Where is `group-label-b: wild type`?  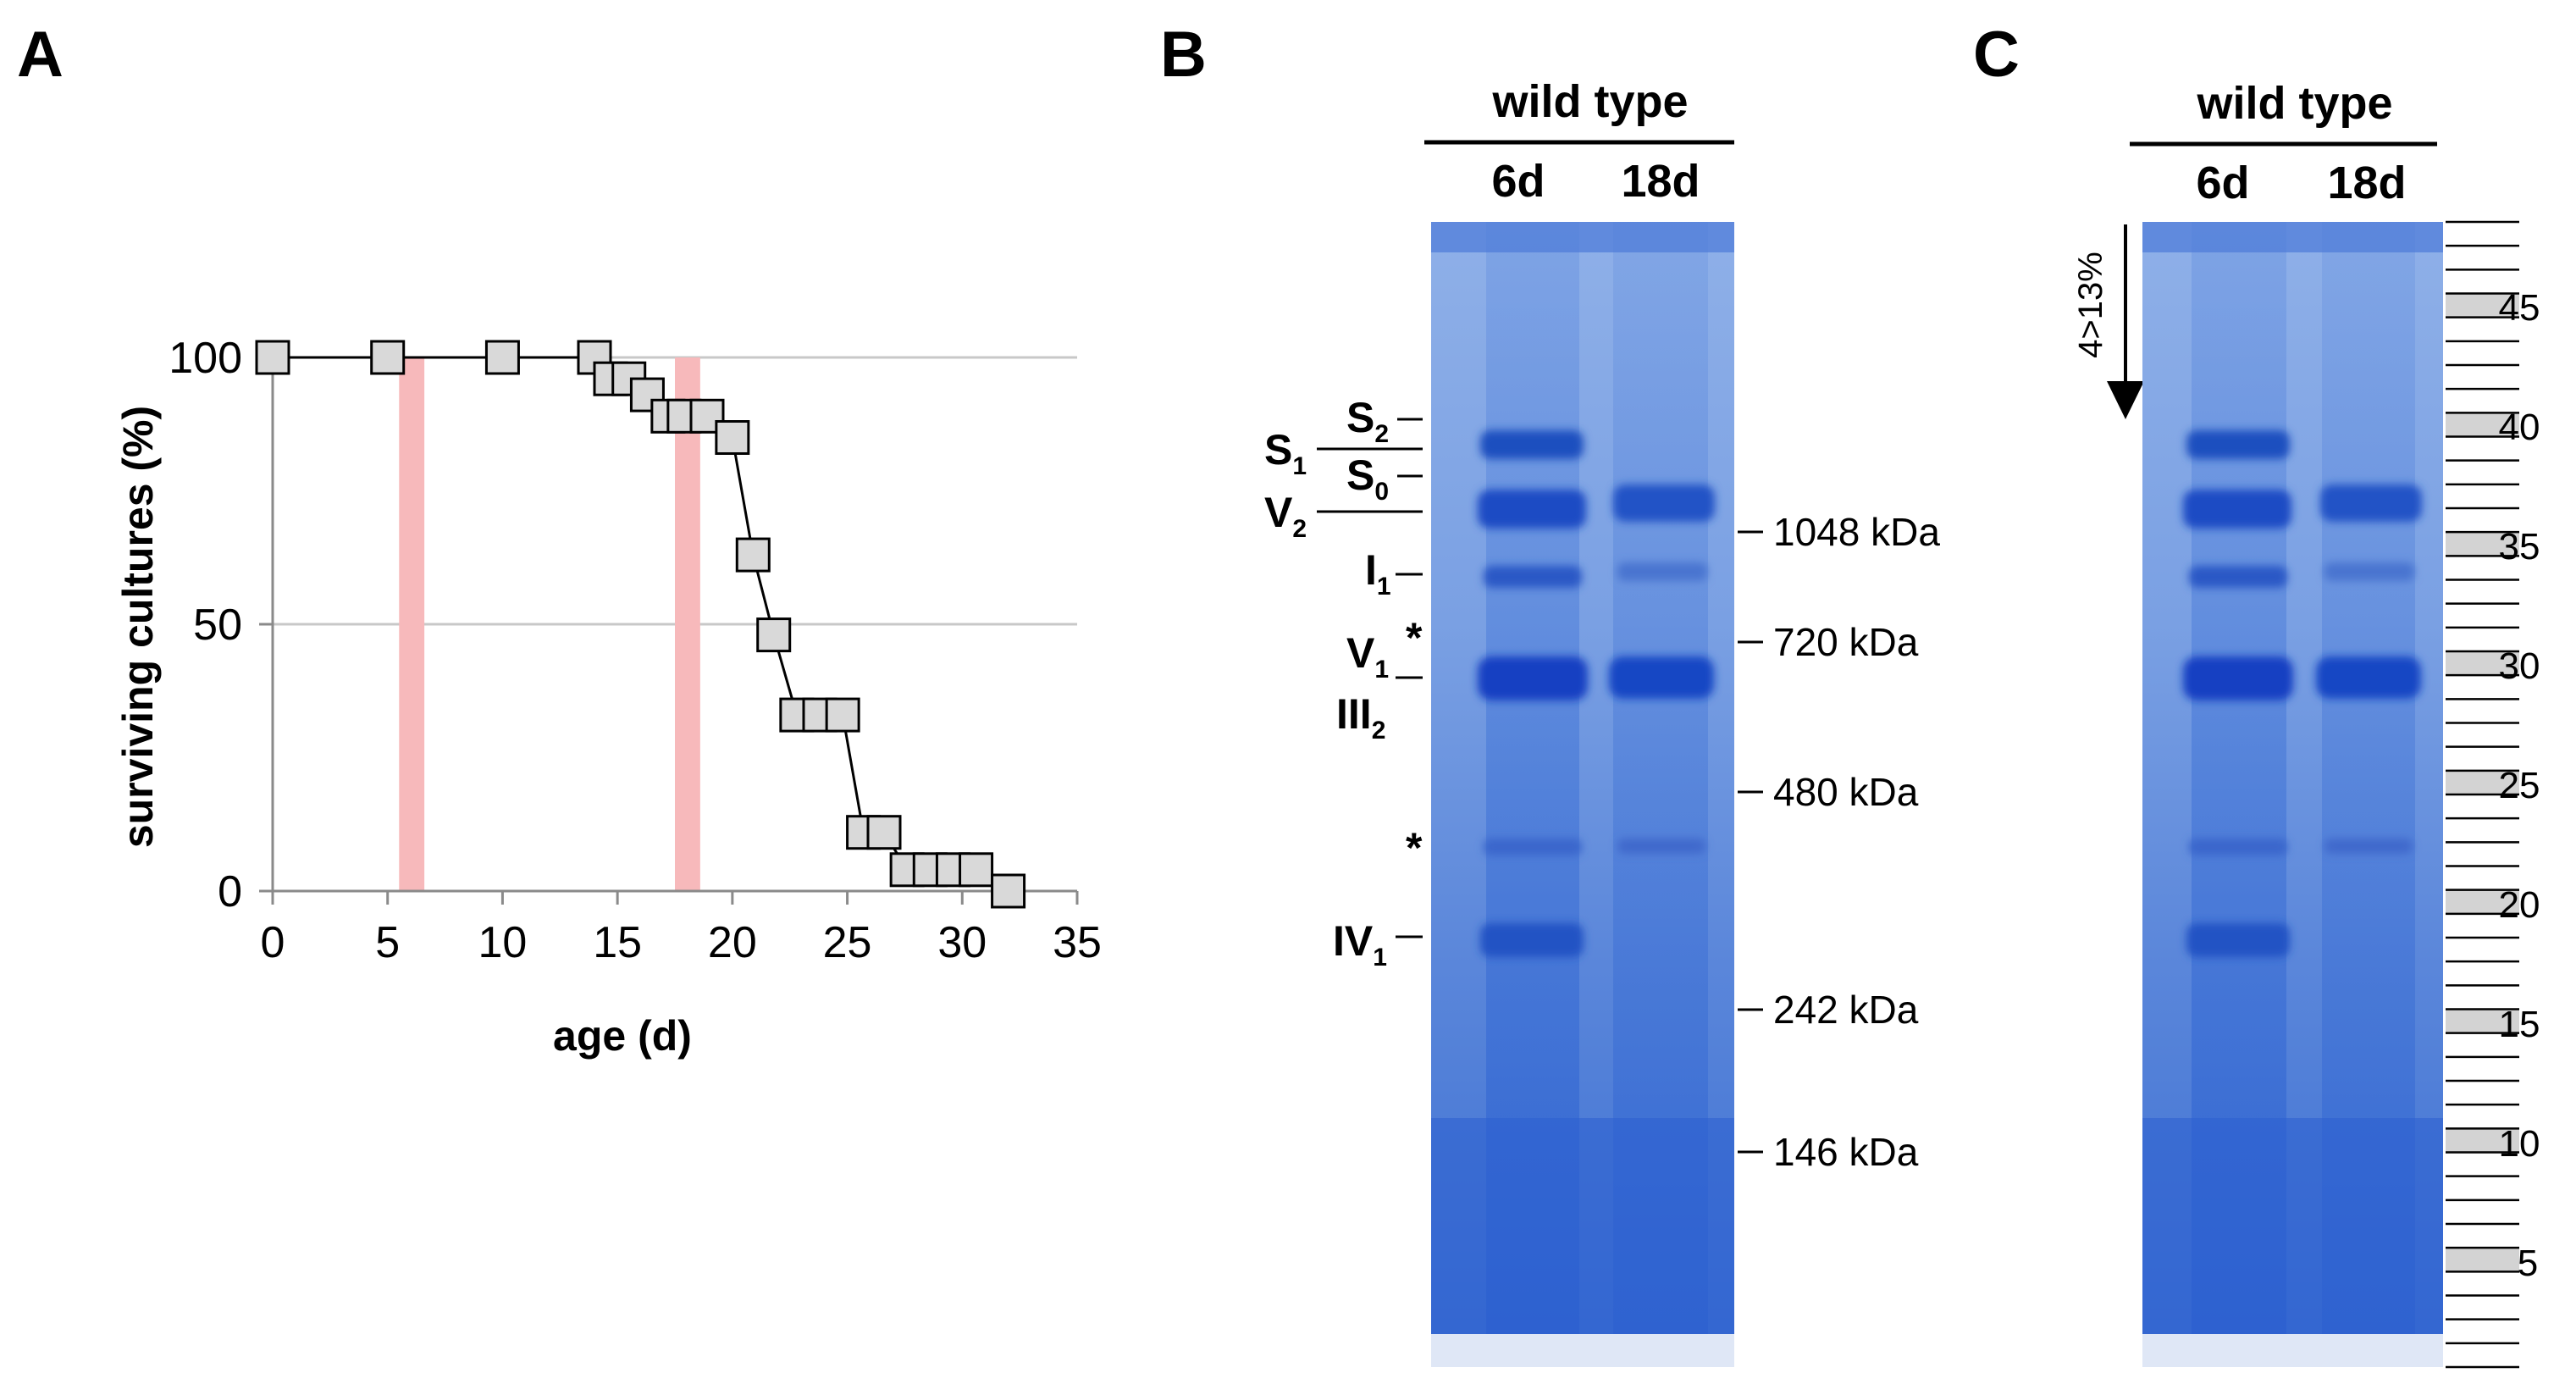 group-label-b: wild type is located at coordinates (1589, 101).